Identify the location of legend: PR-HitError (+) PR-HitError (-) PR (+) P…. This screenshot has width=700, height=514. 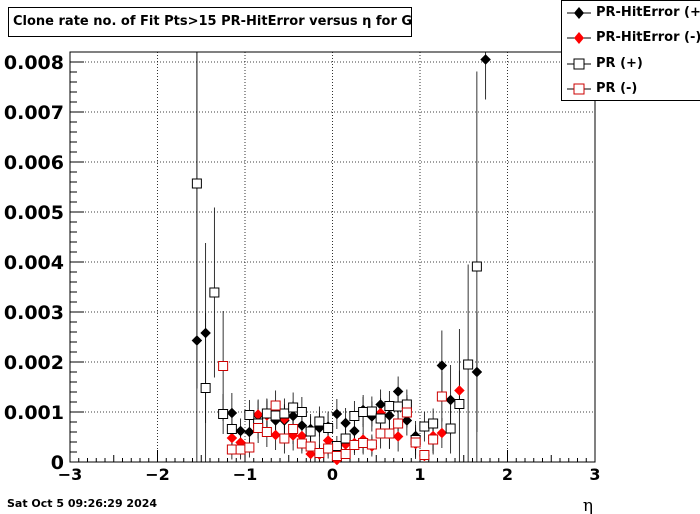
(630, 50).